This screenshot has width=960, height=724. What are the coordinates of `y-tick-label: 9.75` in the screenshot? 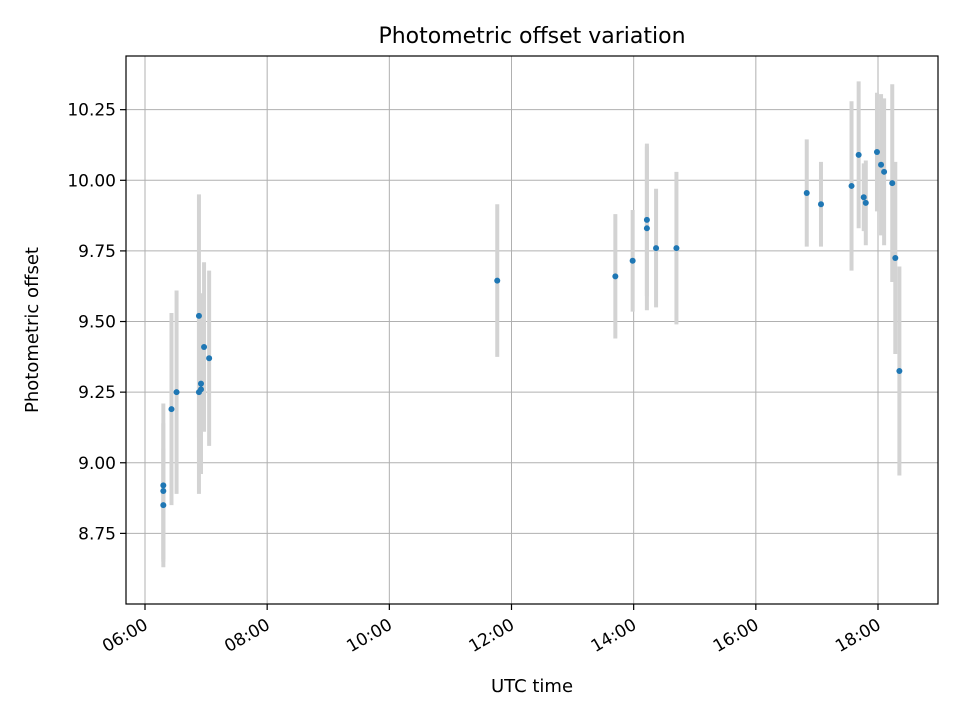 It's located at (97, 252).